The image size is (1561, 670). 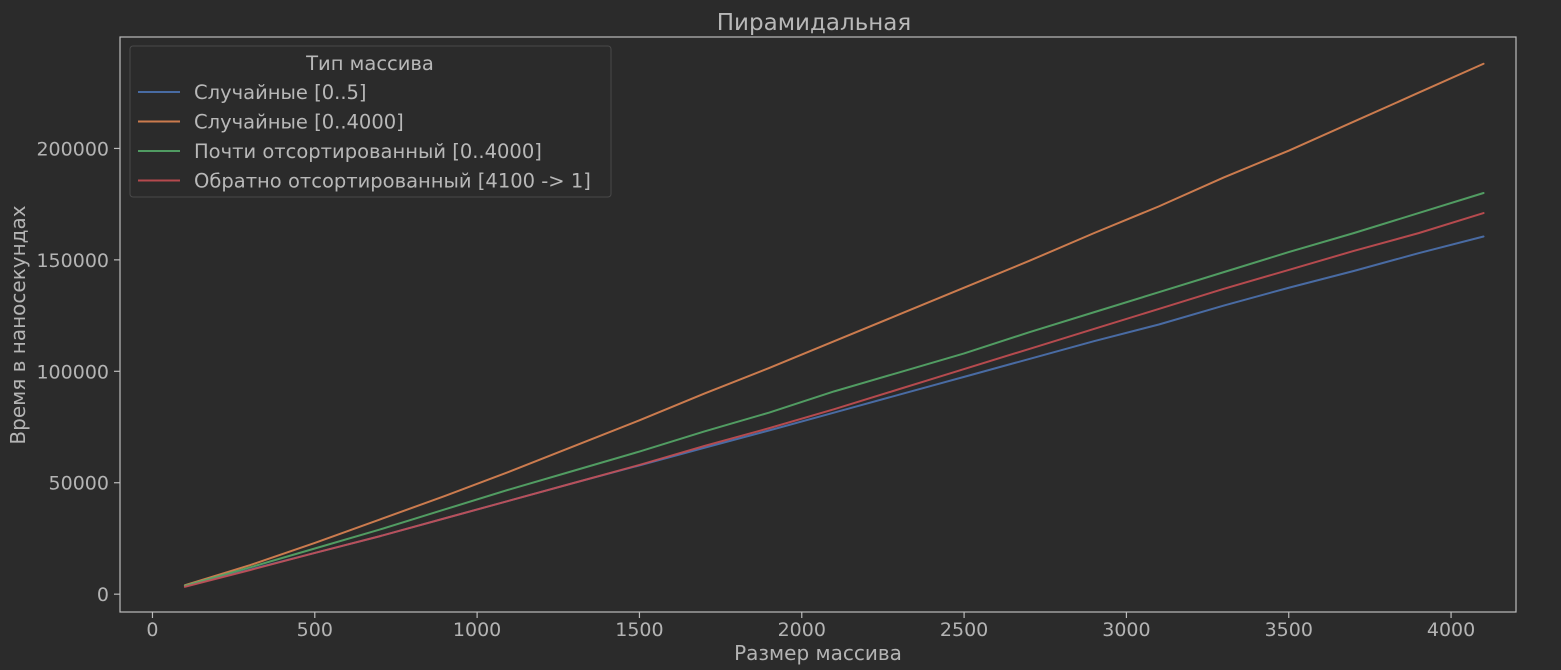 What do you see at coordinates (802, 630) in the screenshot?
I see `x-tick-label: 2000` at bounding box center [802, 630].